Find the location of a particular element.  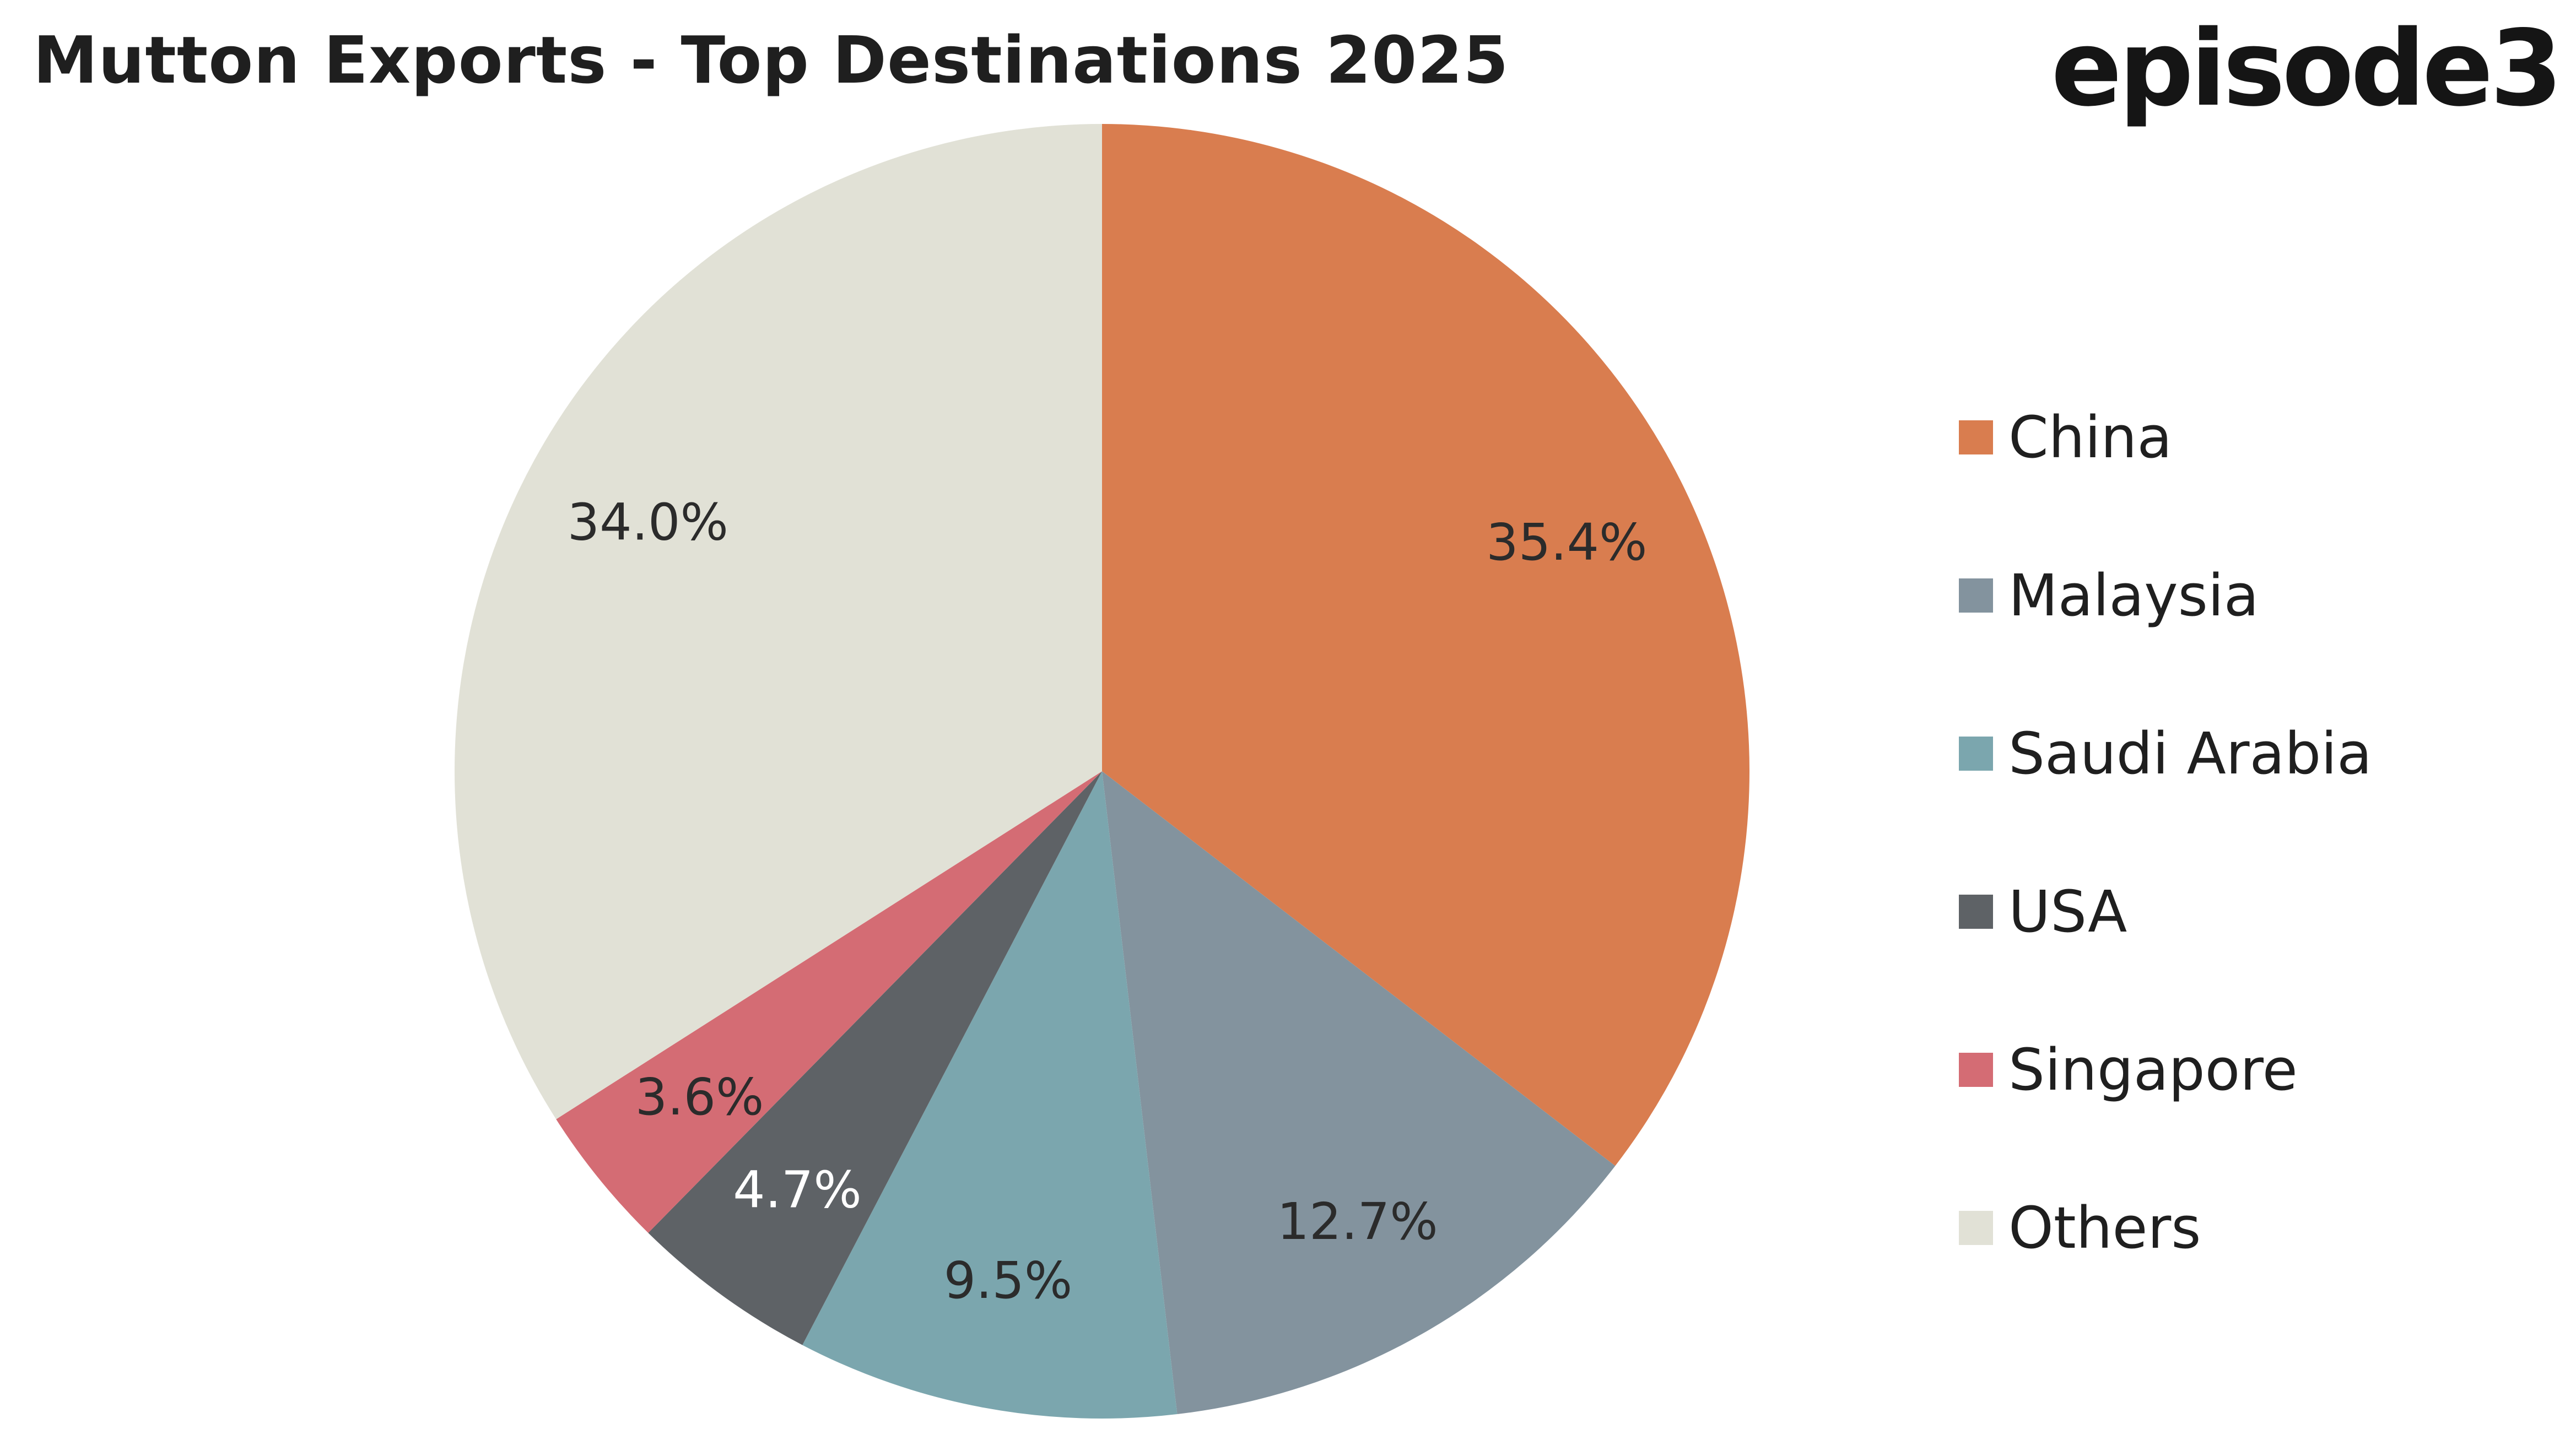

legend-item-china: China is located at coordinates (2165, 437).